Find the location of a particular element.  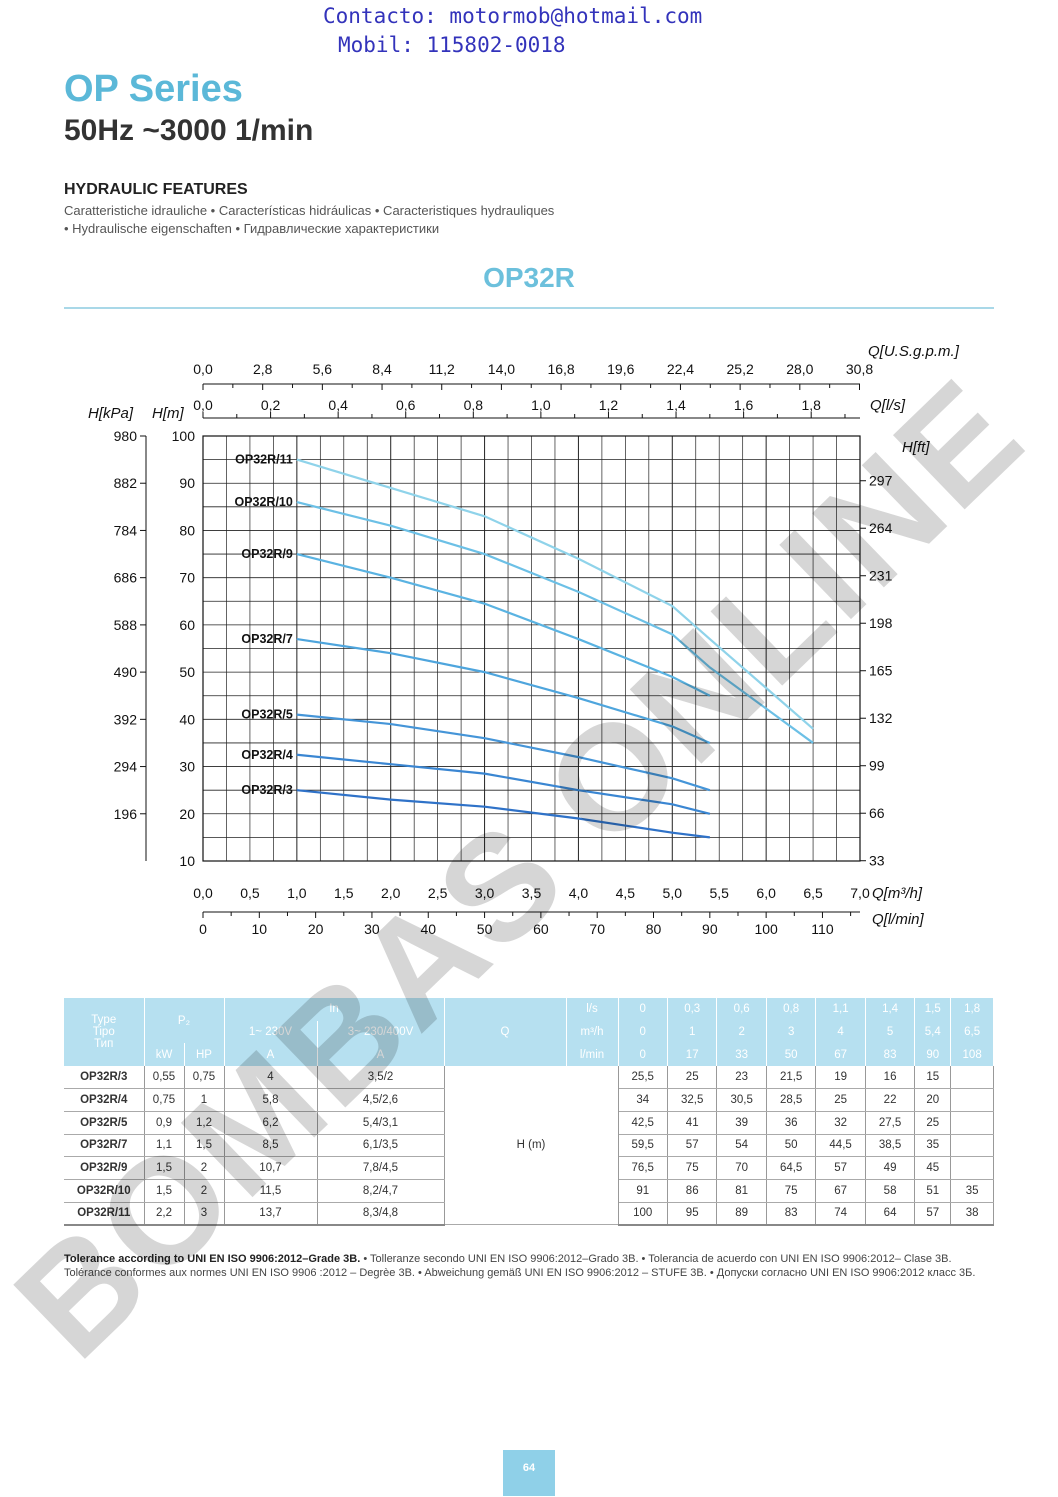

row-h-value: 54 is located at coordinates (741, 1145).